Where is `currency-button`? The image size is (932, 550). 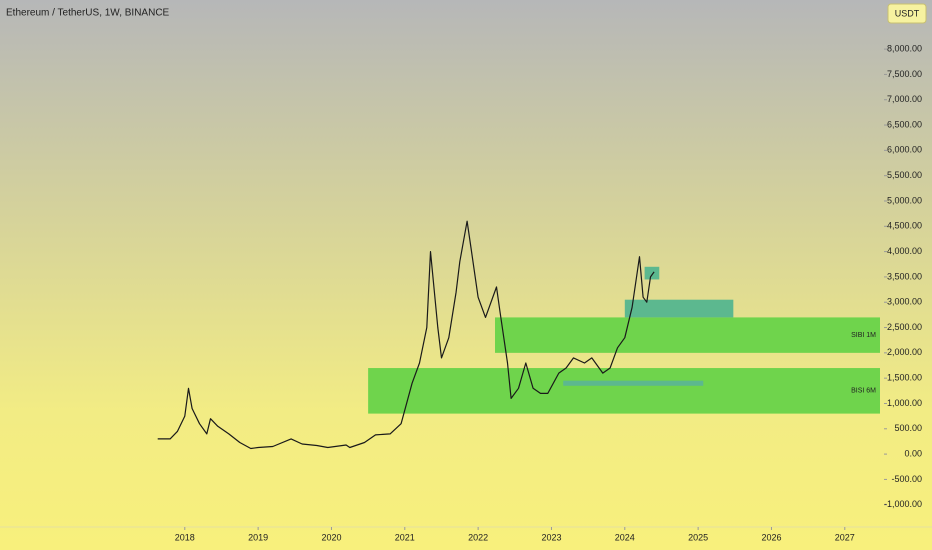
currency-button is located at coordinates (907, 13).